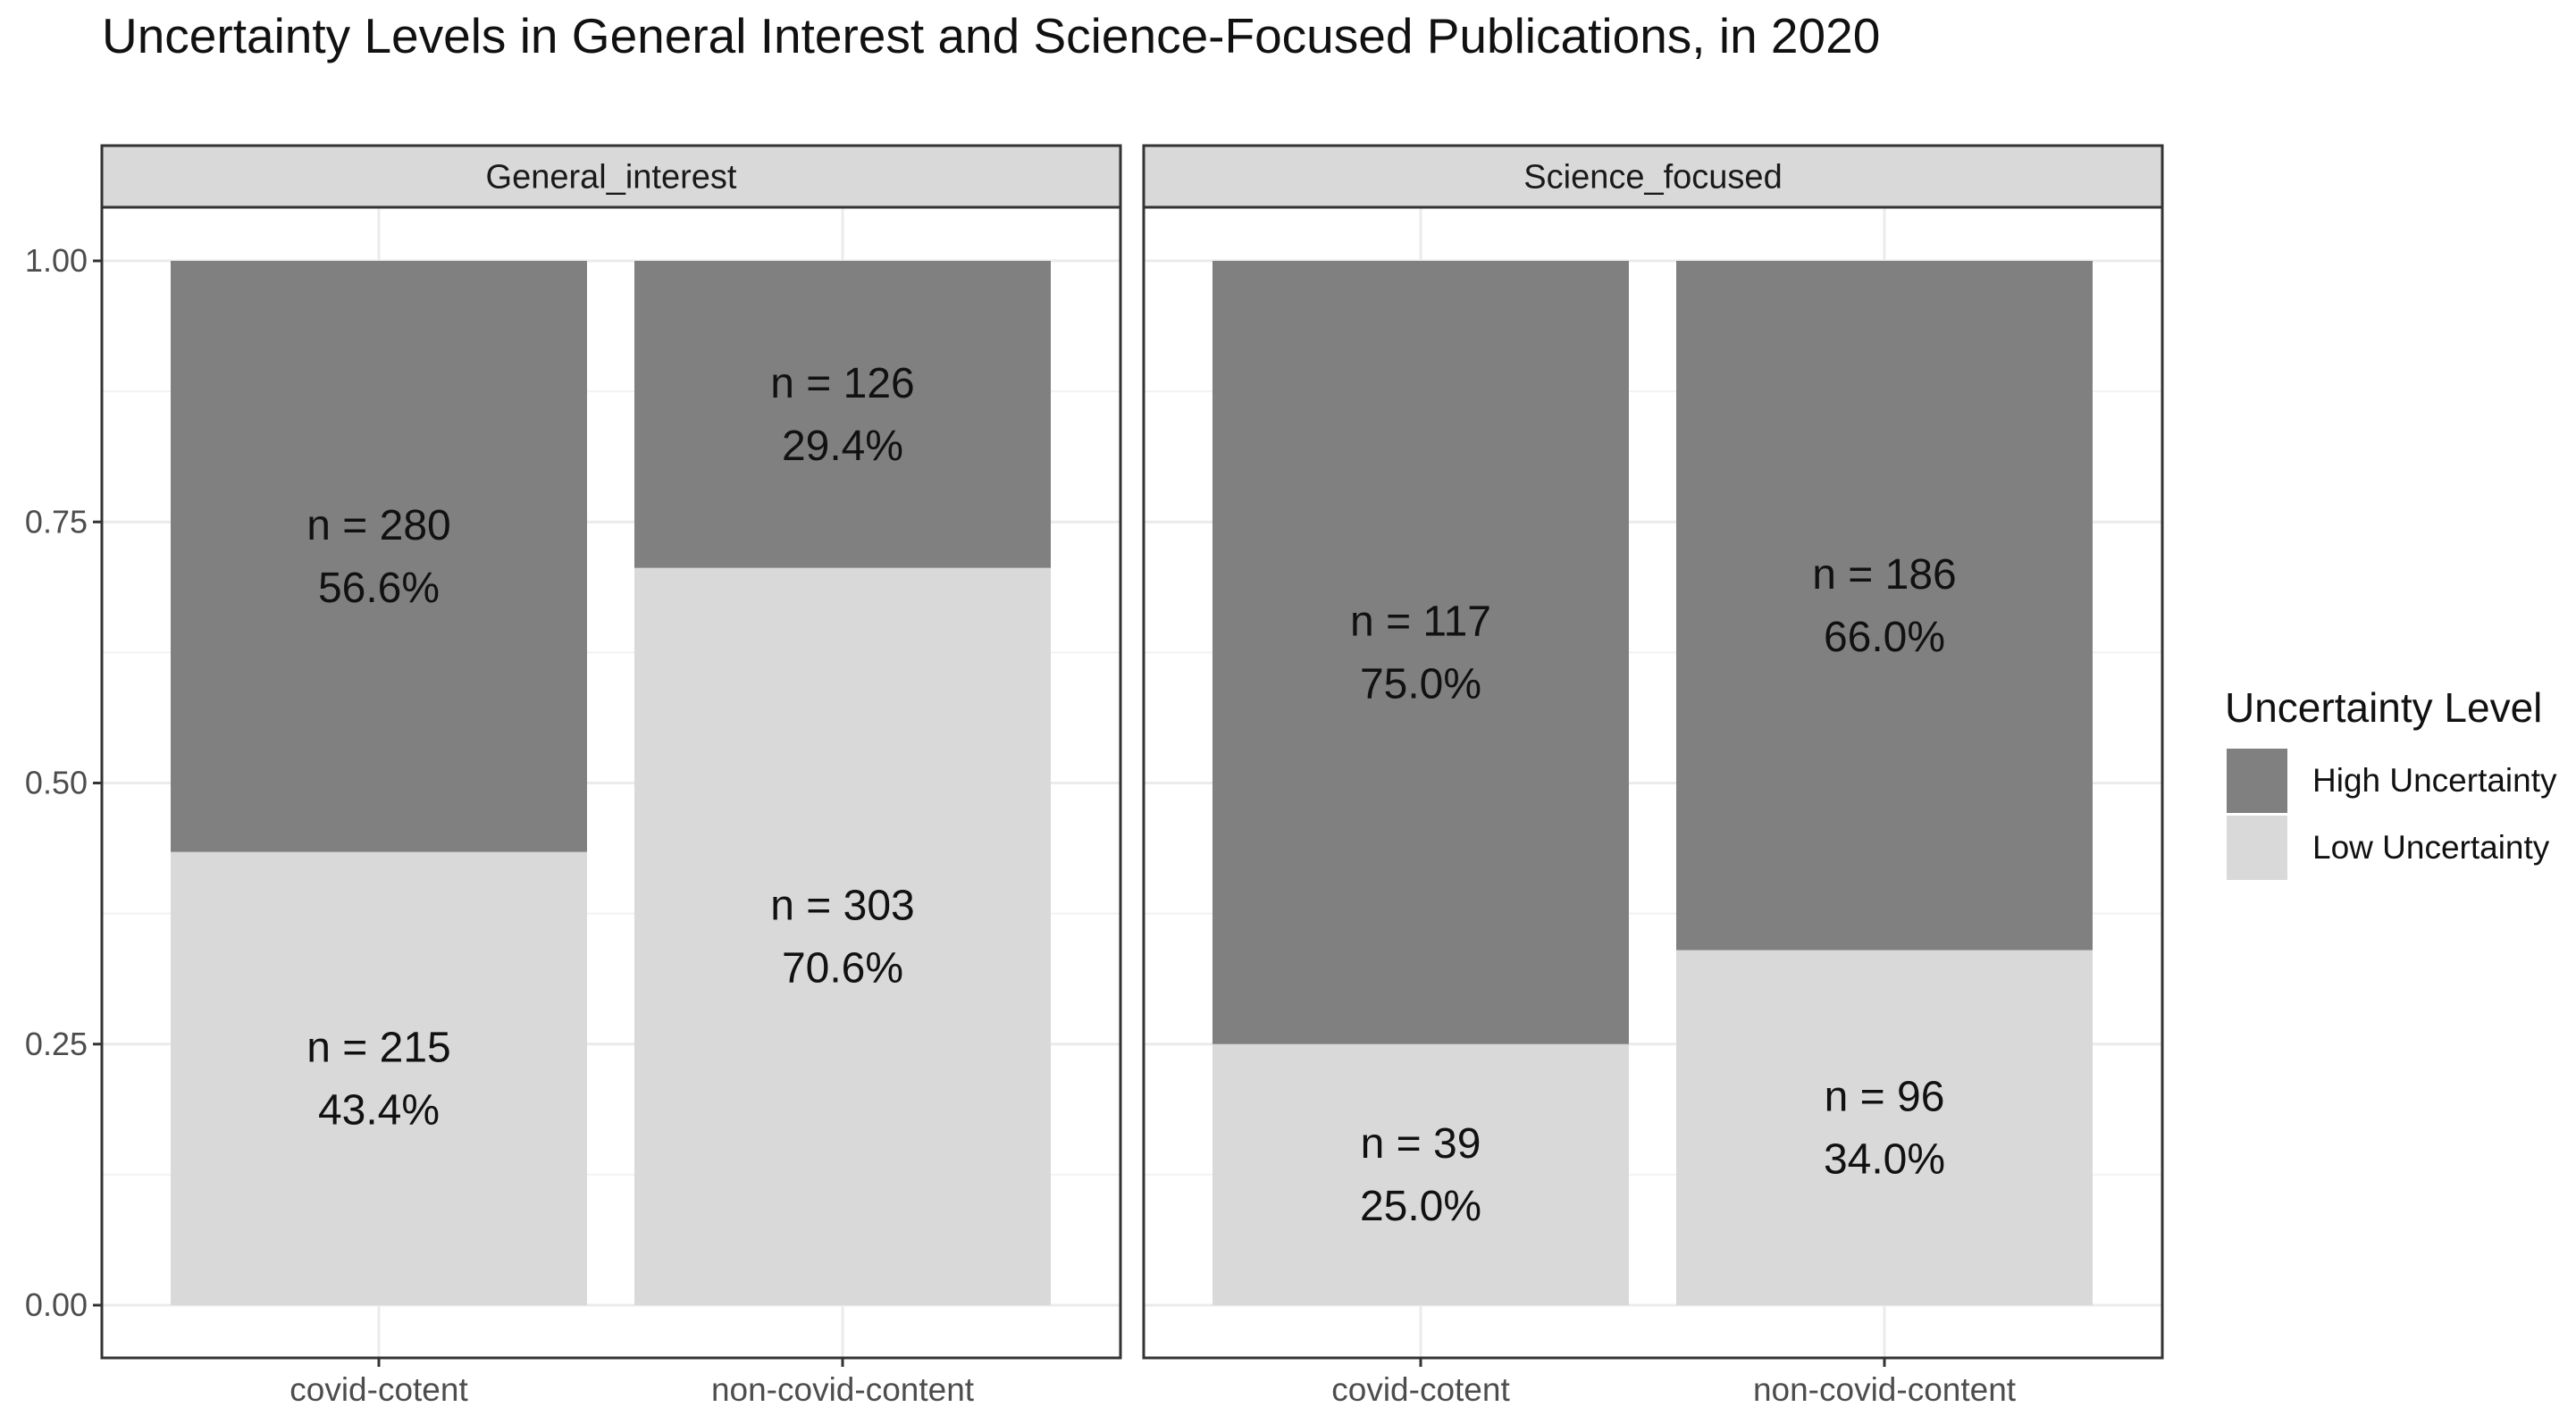 The image size is (2576, 1424). Describe the element at coordinates (57, 783) in the screenshot. I see `y-tick-label: 0.50` at that location.